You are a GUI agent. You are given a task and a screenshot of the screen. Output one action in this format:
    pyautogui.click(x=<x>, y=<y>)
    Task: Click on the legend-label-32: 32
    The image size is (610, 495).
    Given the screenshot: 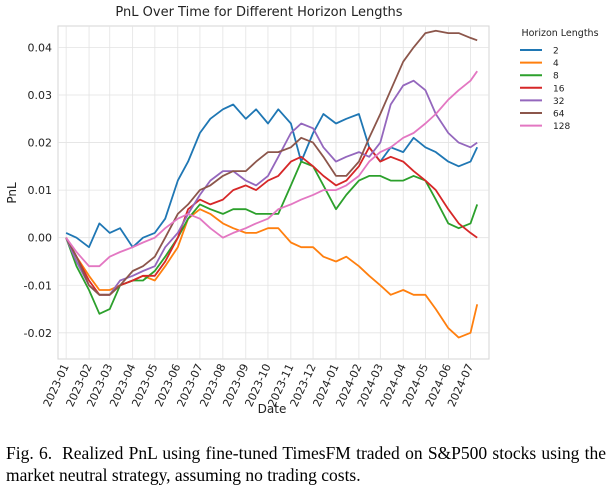 What is the action you would take?
    pyautogui.click(x=558, y=102)
    